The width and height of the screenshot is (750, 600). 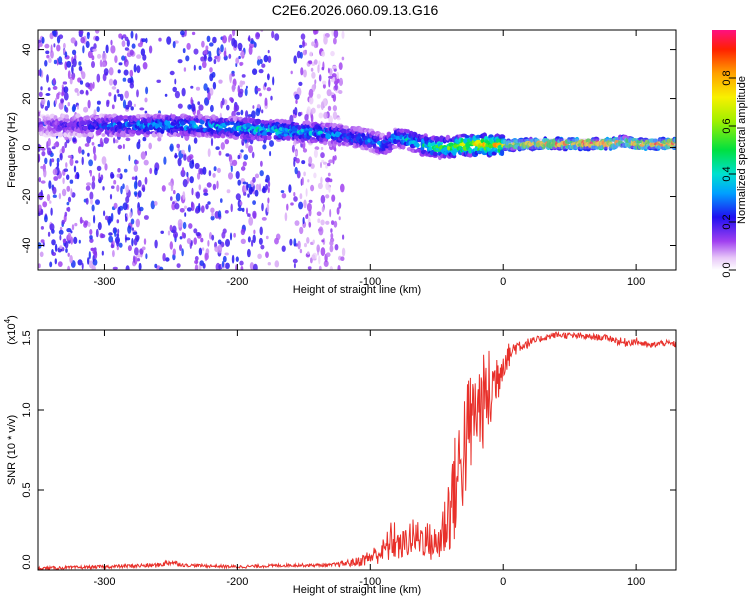 I want to click on colorbar-ticks: 0.0 0.2 0.4 0.6 0.8, so click(x=728, y=174).